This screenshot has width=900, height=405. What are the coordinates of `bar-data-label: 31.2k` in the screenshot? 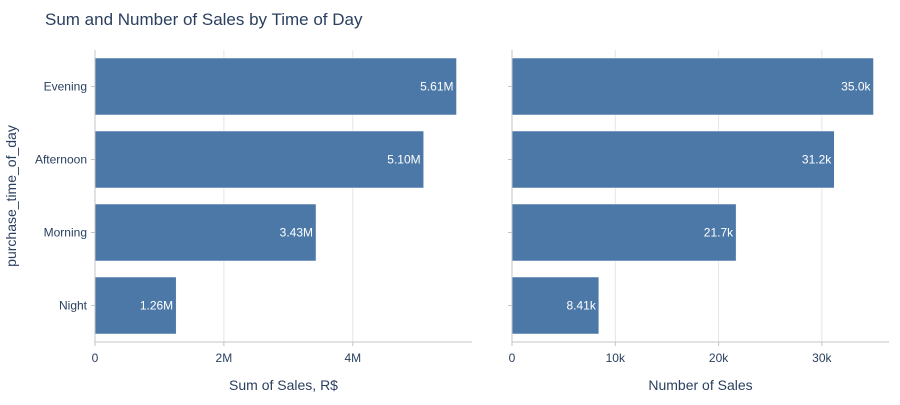 It's located at (817, 160).